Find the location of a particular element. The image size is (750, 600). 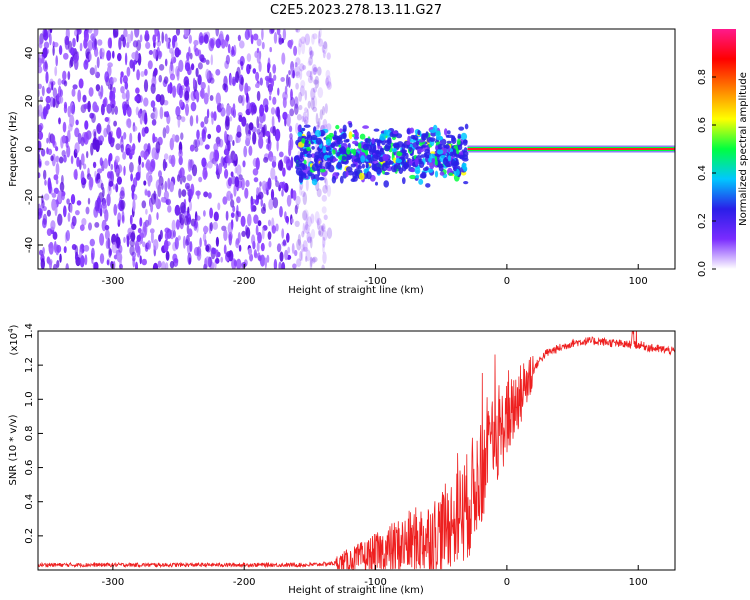

x-tick-label: 0 is located at coordinates (507, 281).